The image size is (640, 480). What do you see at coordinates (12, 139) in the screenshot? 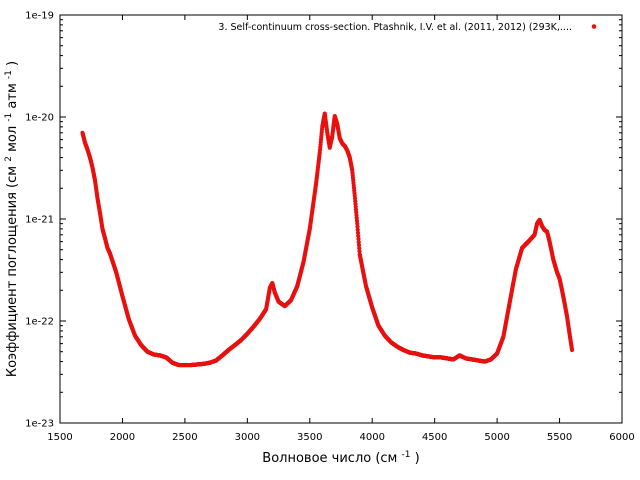
I see `y-axis-title-part-2: мол` at bounding box center [12, 139].